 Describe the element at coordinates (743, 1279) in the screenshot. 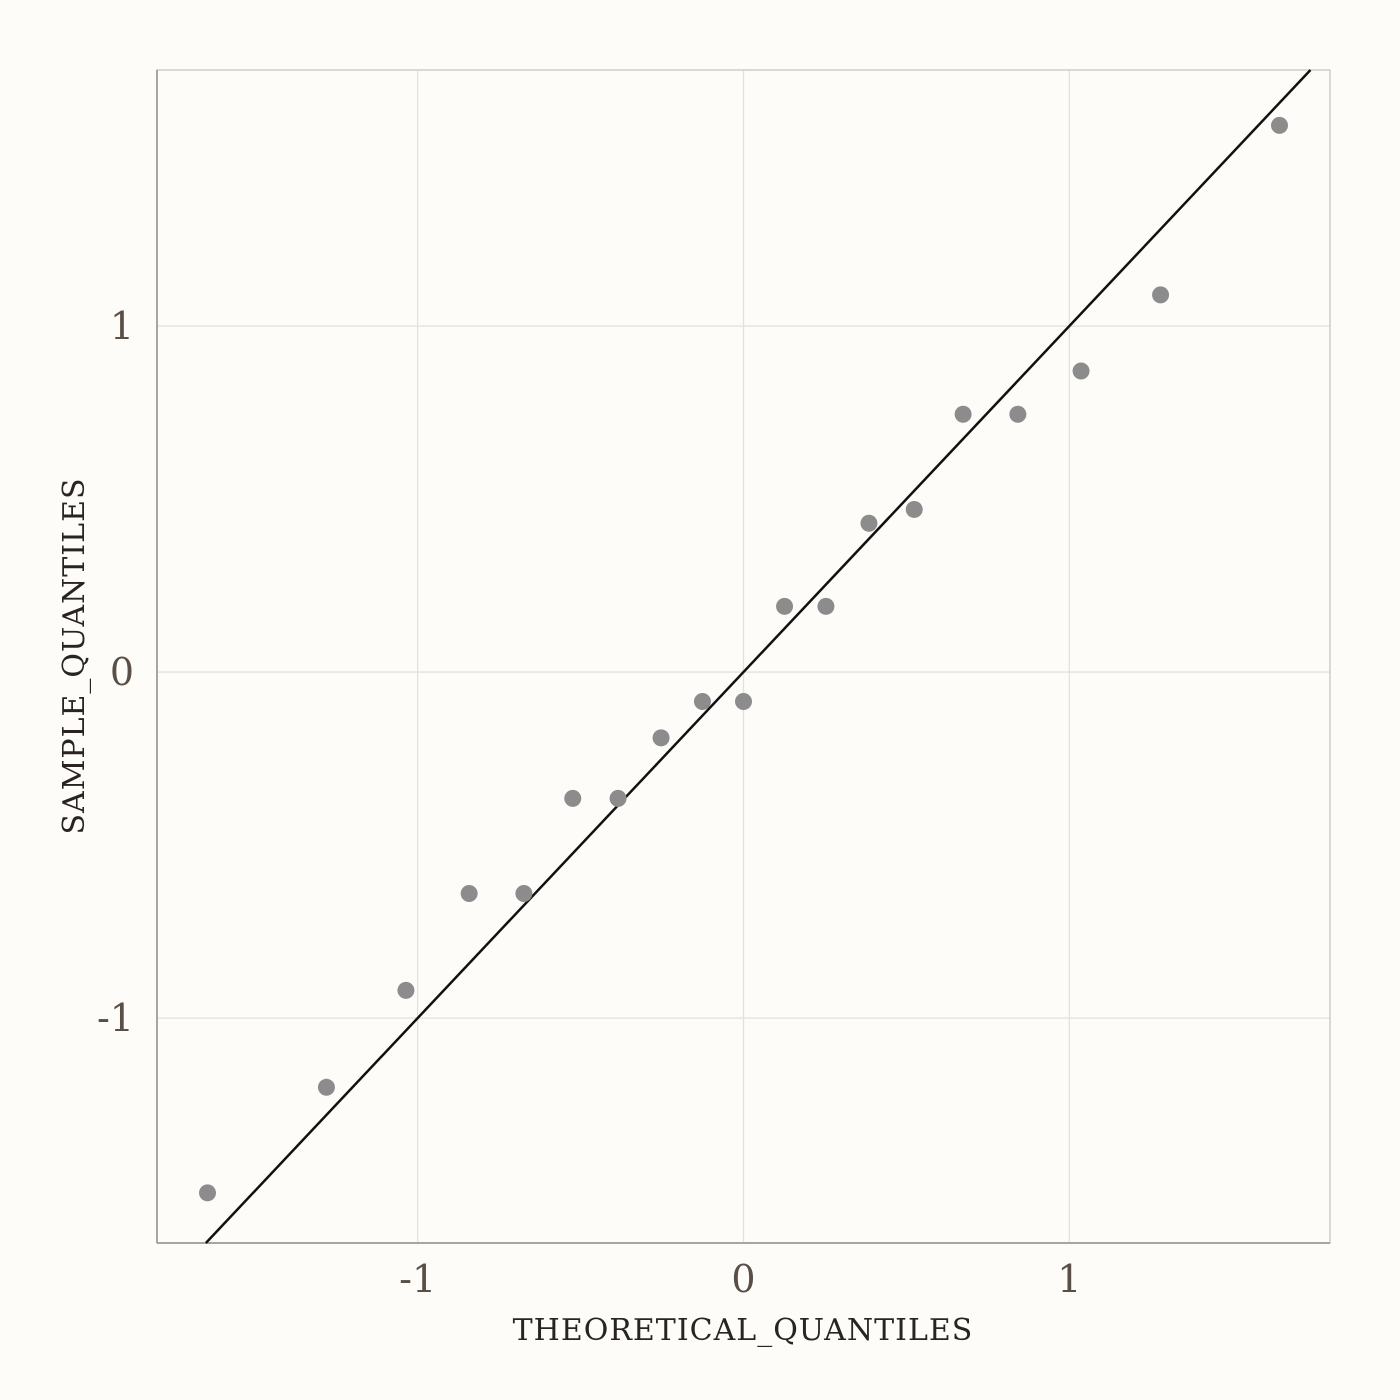

I see `x-tick-label: 0` at that location.